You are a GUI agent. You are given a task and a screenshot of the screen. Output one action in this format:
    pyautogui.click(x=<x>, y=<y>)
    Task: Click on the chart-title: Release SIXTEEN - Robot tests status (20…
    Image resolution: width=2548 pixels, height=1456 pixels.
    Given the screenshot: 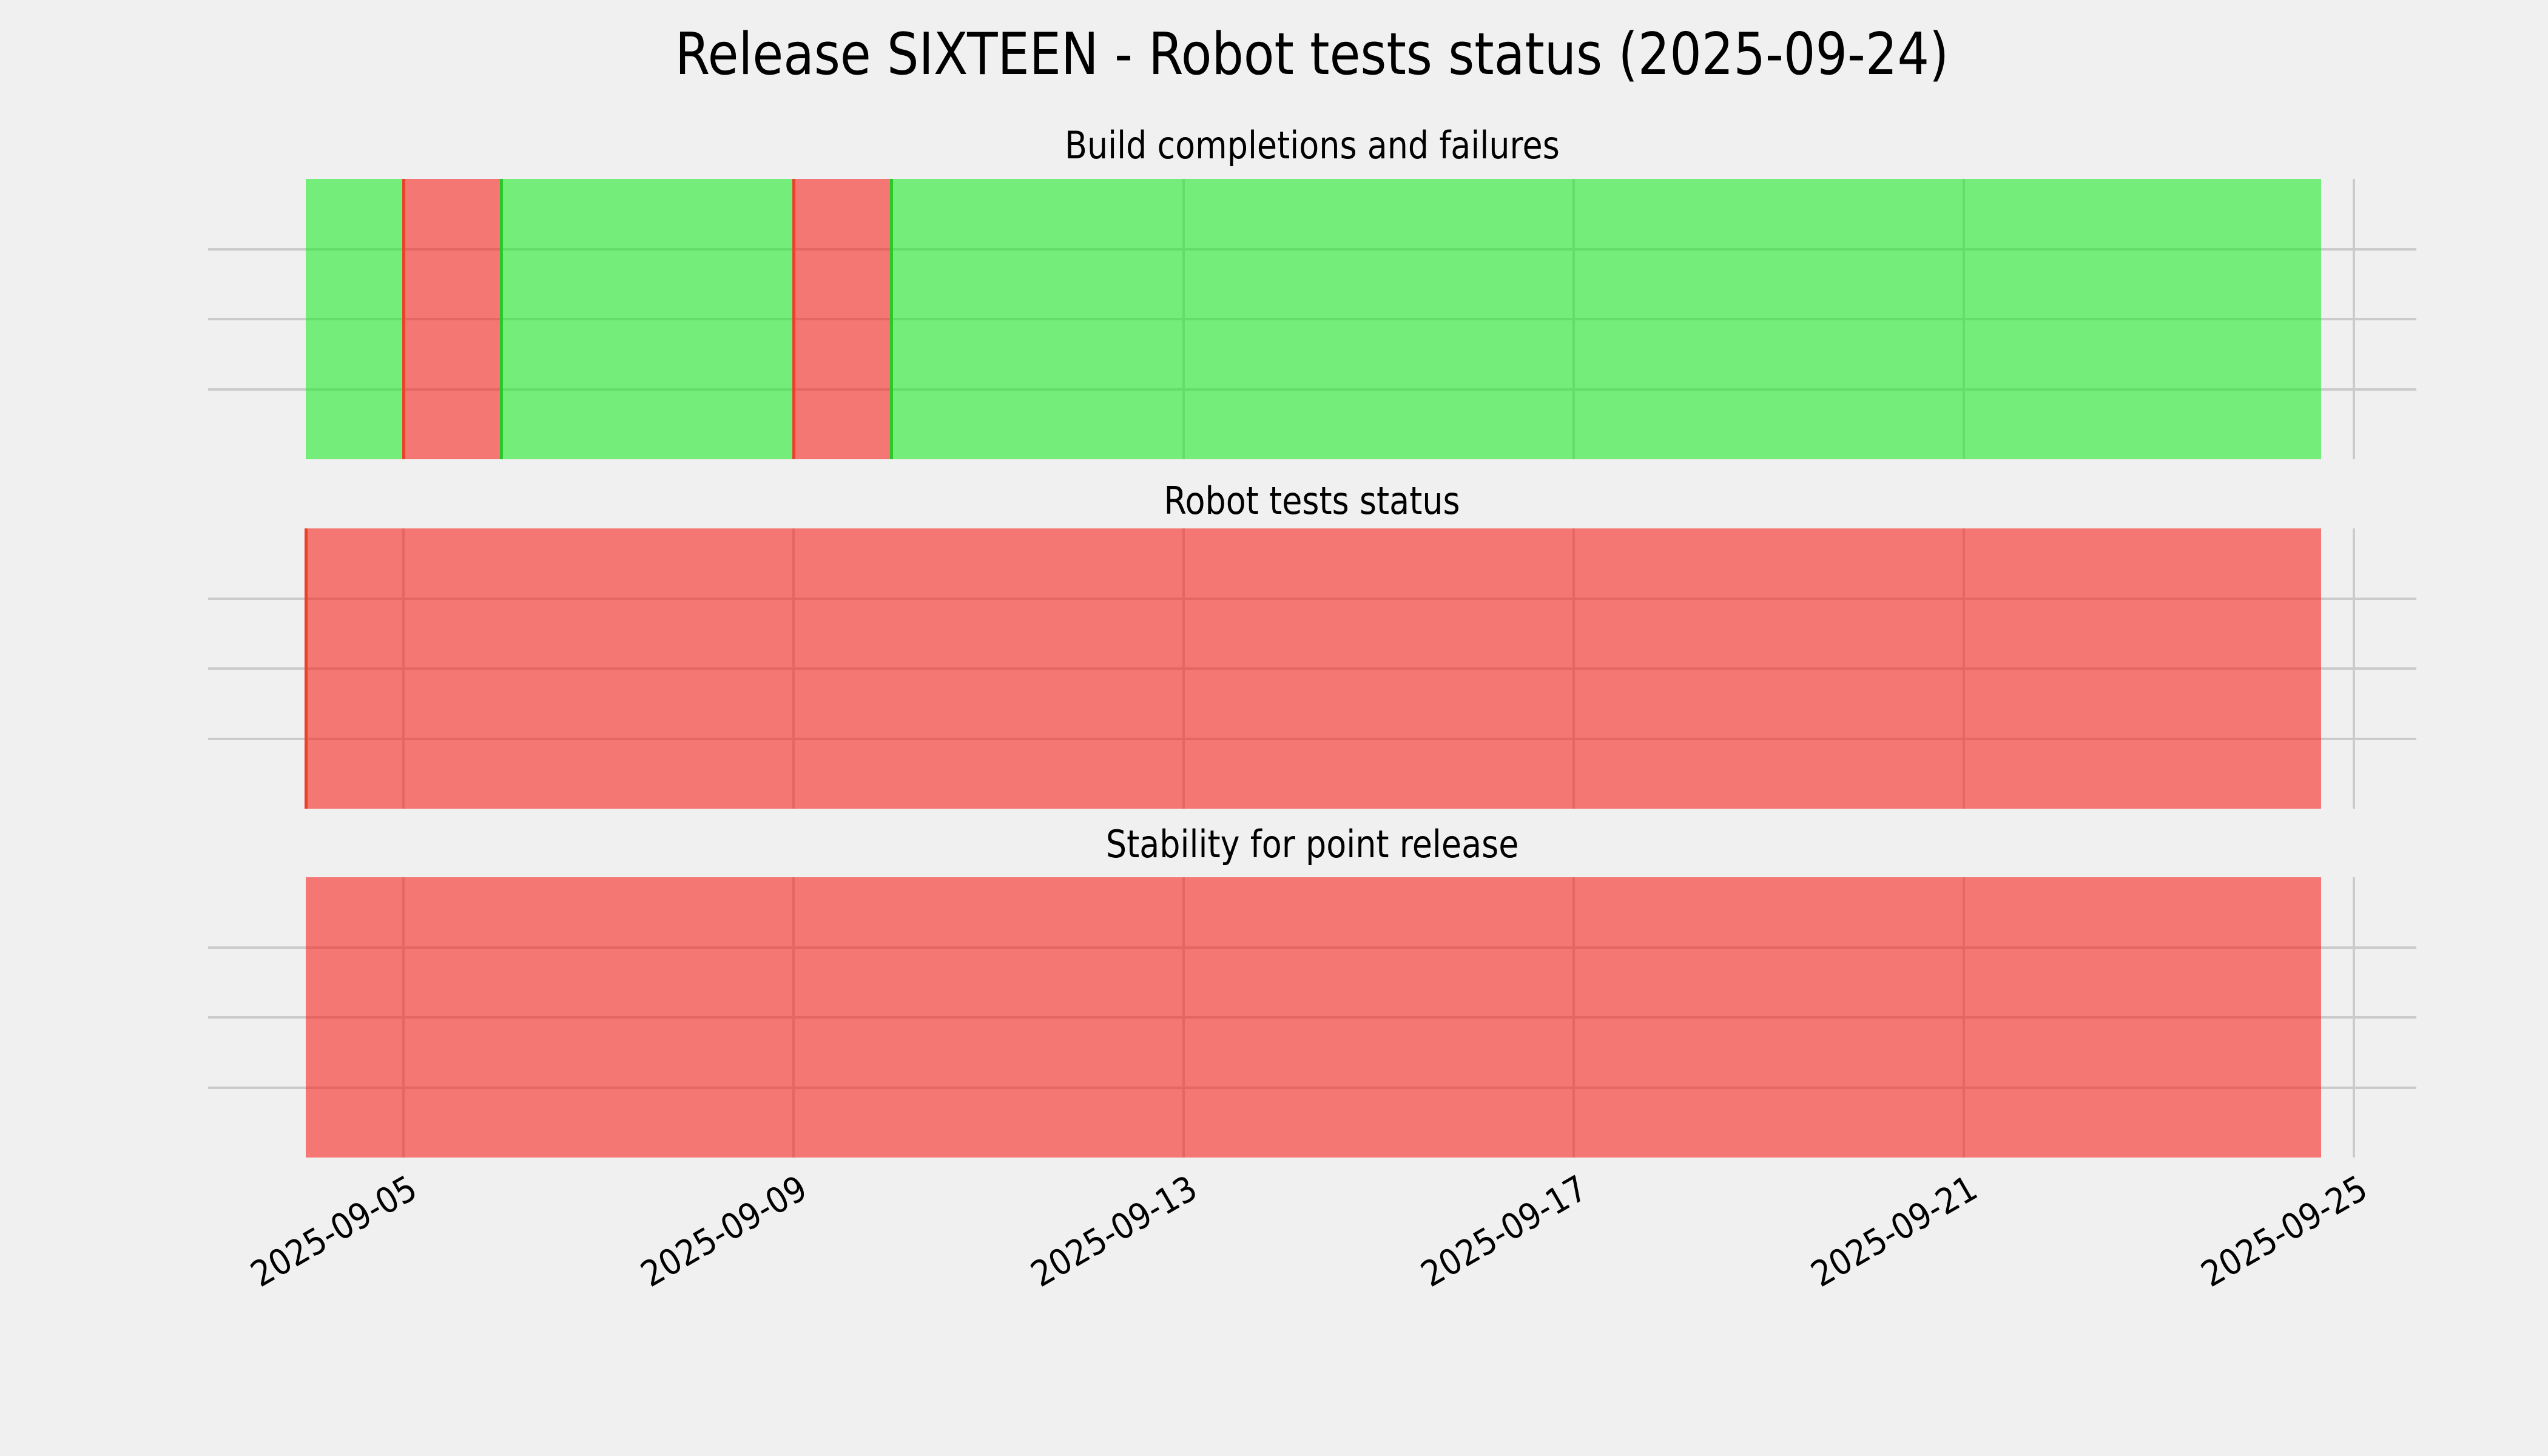 What is the action you would take?
    pyautogui.click(x=1312, y=54)
    